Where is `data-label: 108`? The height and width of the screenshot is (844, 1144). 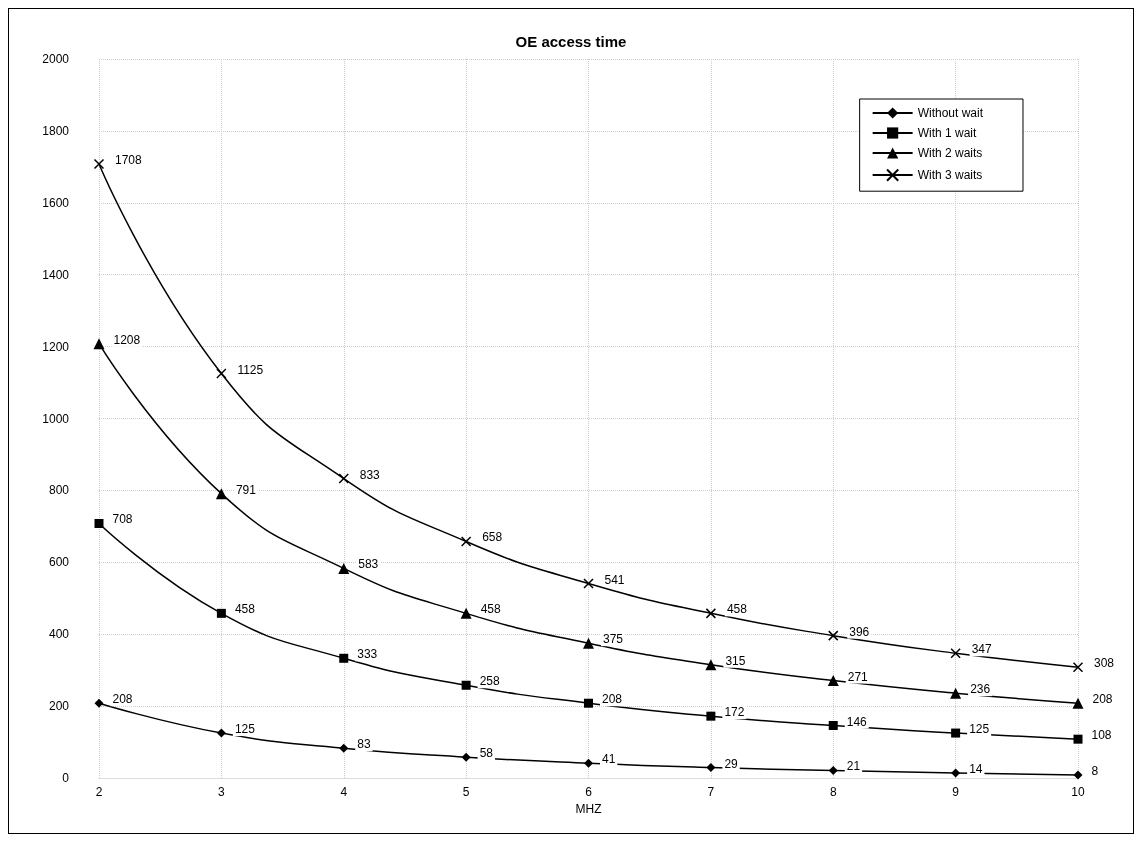 data-label: 108 is located at coordinates (1101, 735).